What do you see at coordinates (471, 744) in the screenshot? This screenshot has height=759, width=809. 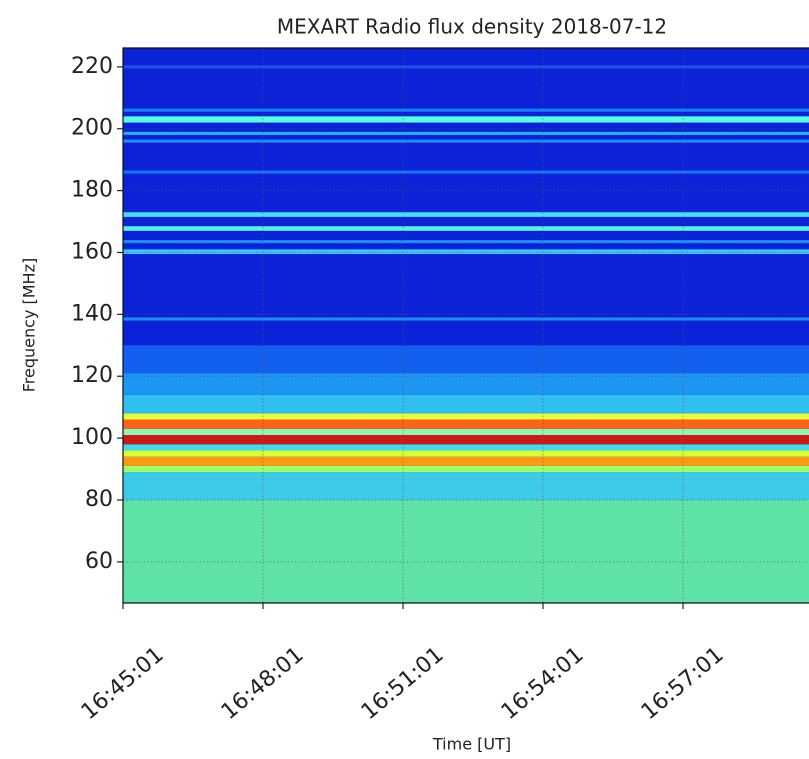 I see `x-axis-label: Time [UT]` at bounding box center [471, 744].